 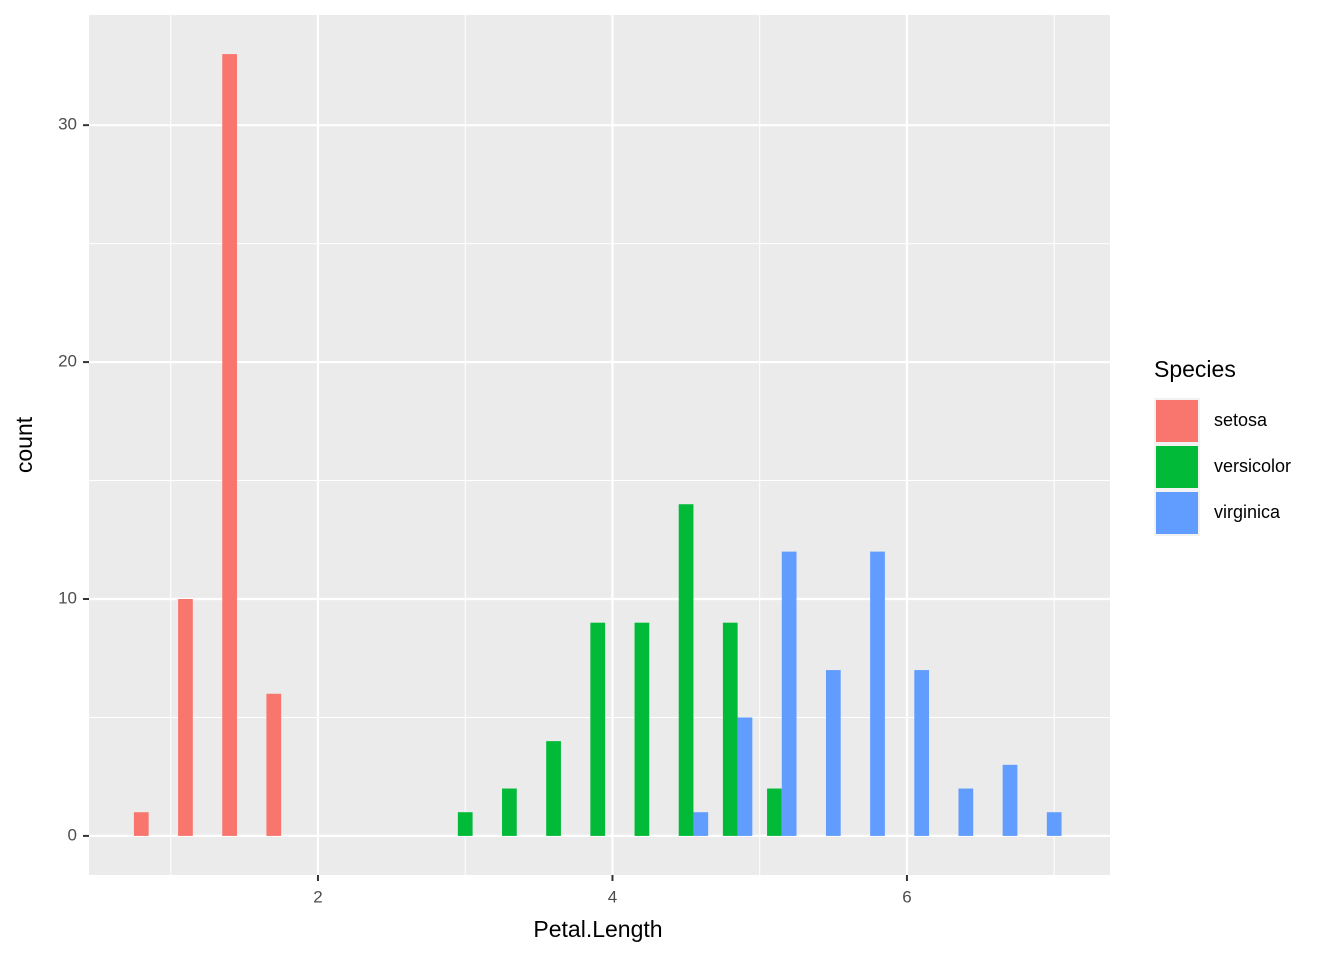 What do you see at coordinates (612, 896) in the screenshot?
I see `x-tick-label: 4` at bounding box center [612, 896].